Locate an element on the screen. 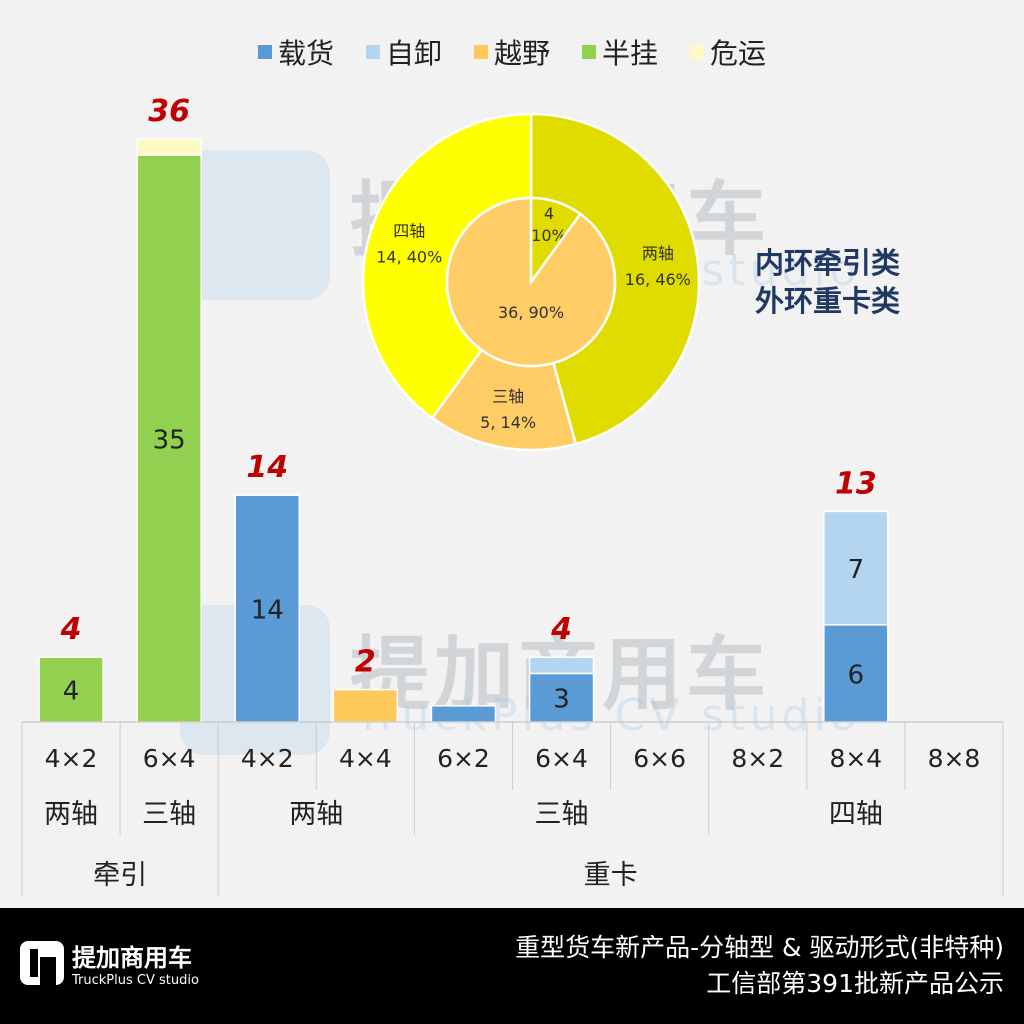 This screenshot has height=1024, width=1024. donut-note: 内环牵引类 外环重卡类 is located at coordinates (827, 282).